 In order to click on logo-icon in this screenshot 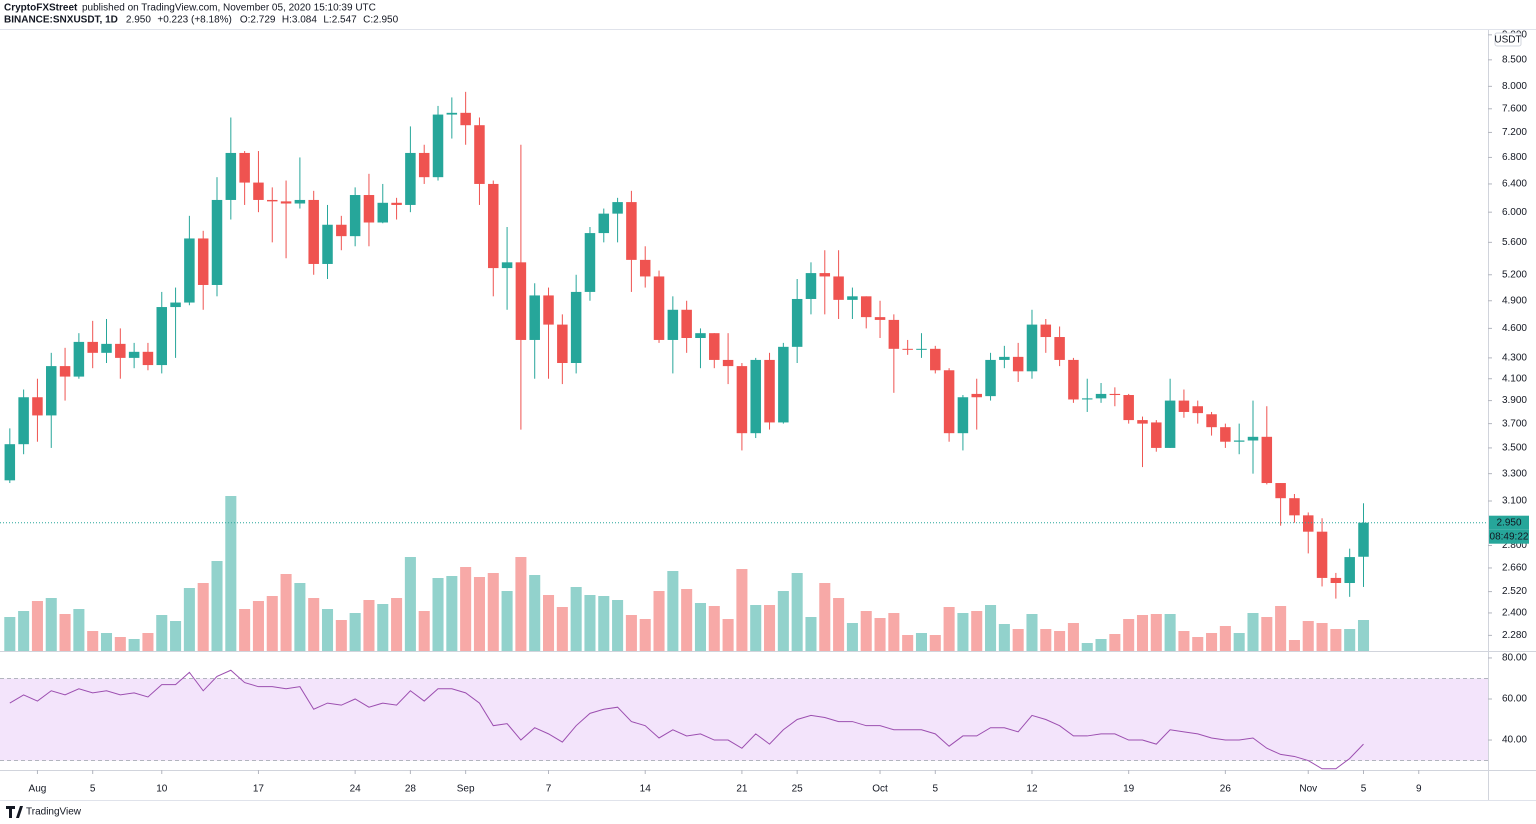, I will do `click(14, 812)`.